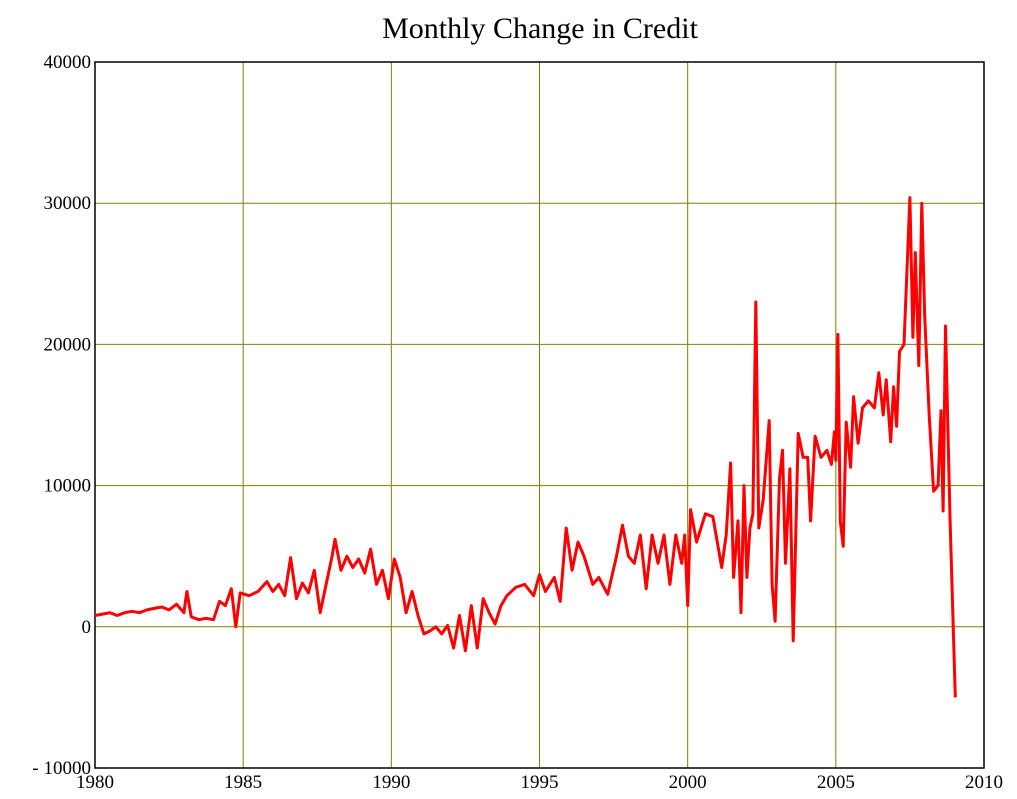  Describe the element at coordinates (68, 203) in the screenshot. I see `y-tick-label: 30000` at that location.